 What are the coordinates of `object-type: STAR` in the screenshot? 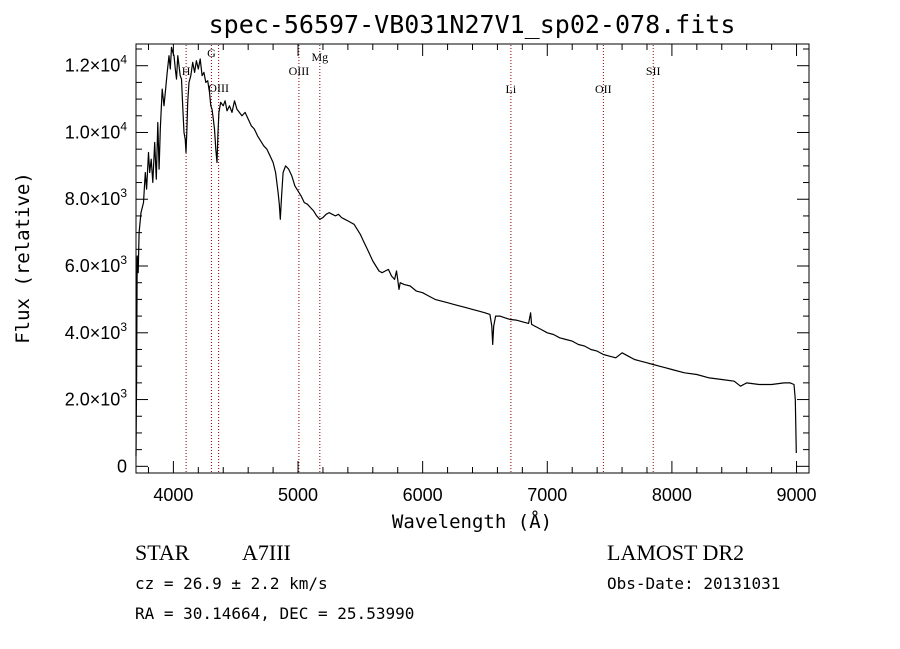 It's located at (162, 552).